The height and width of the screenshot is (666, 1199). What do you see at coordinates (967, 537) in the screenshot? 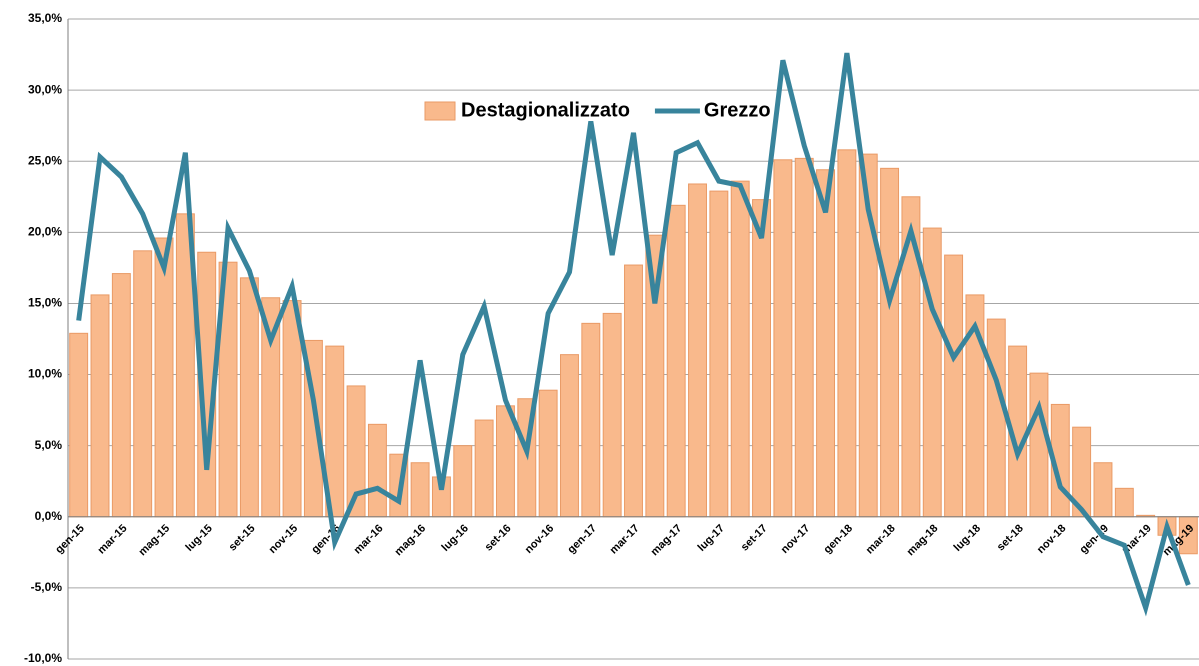
I see `x-tick-label: lug-18` at bounding box center [967, 537].